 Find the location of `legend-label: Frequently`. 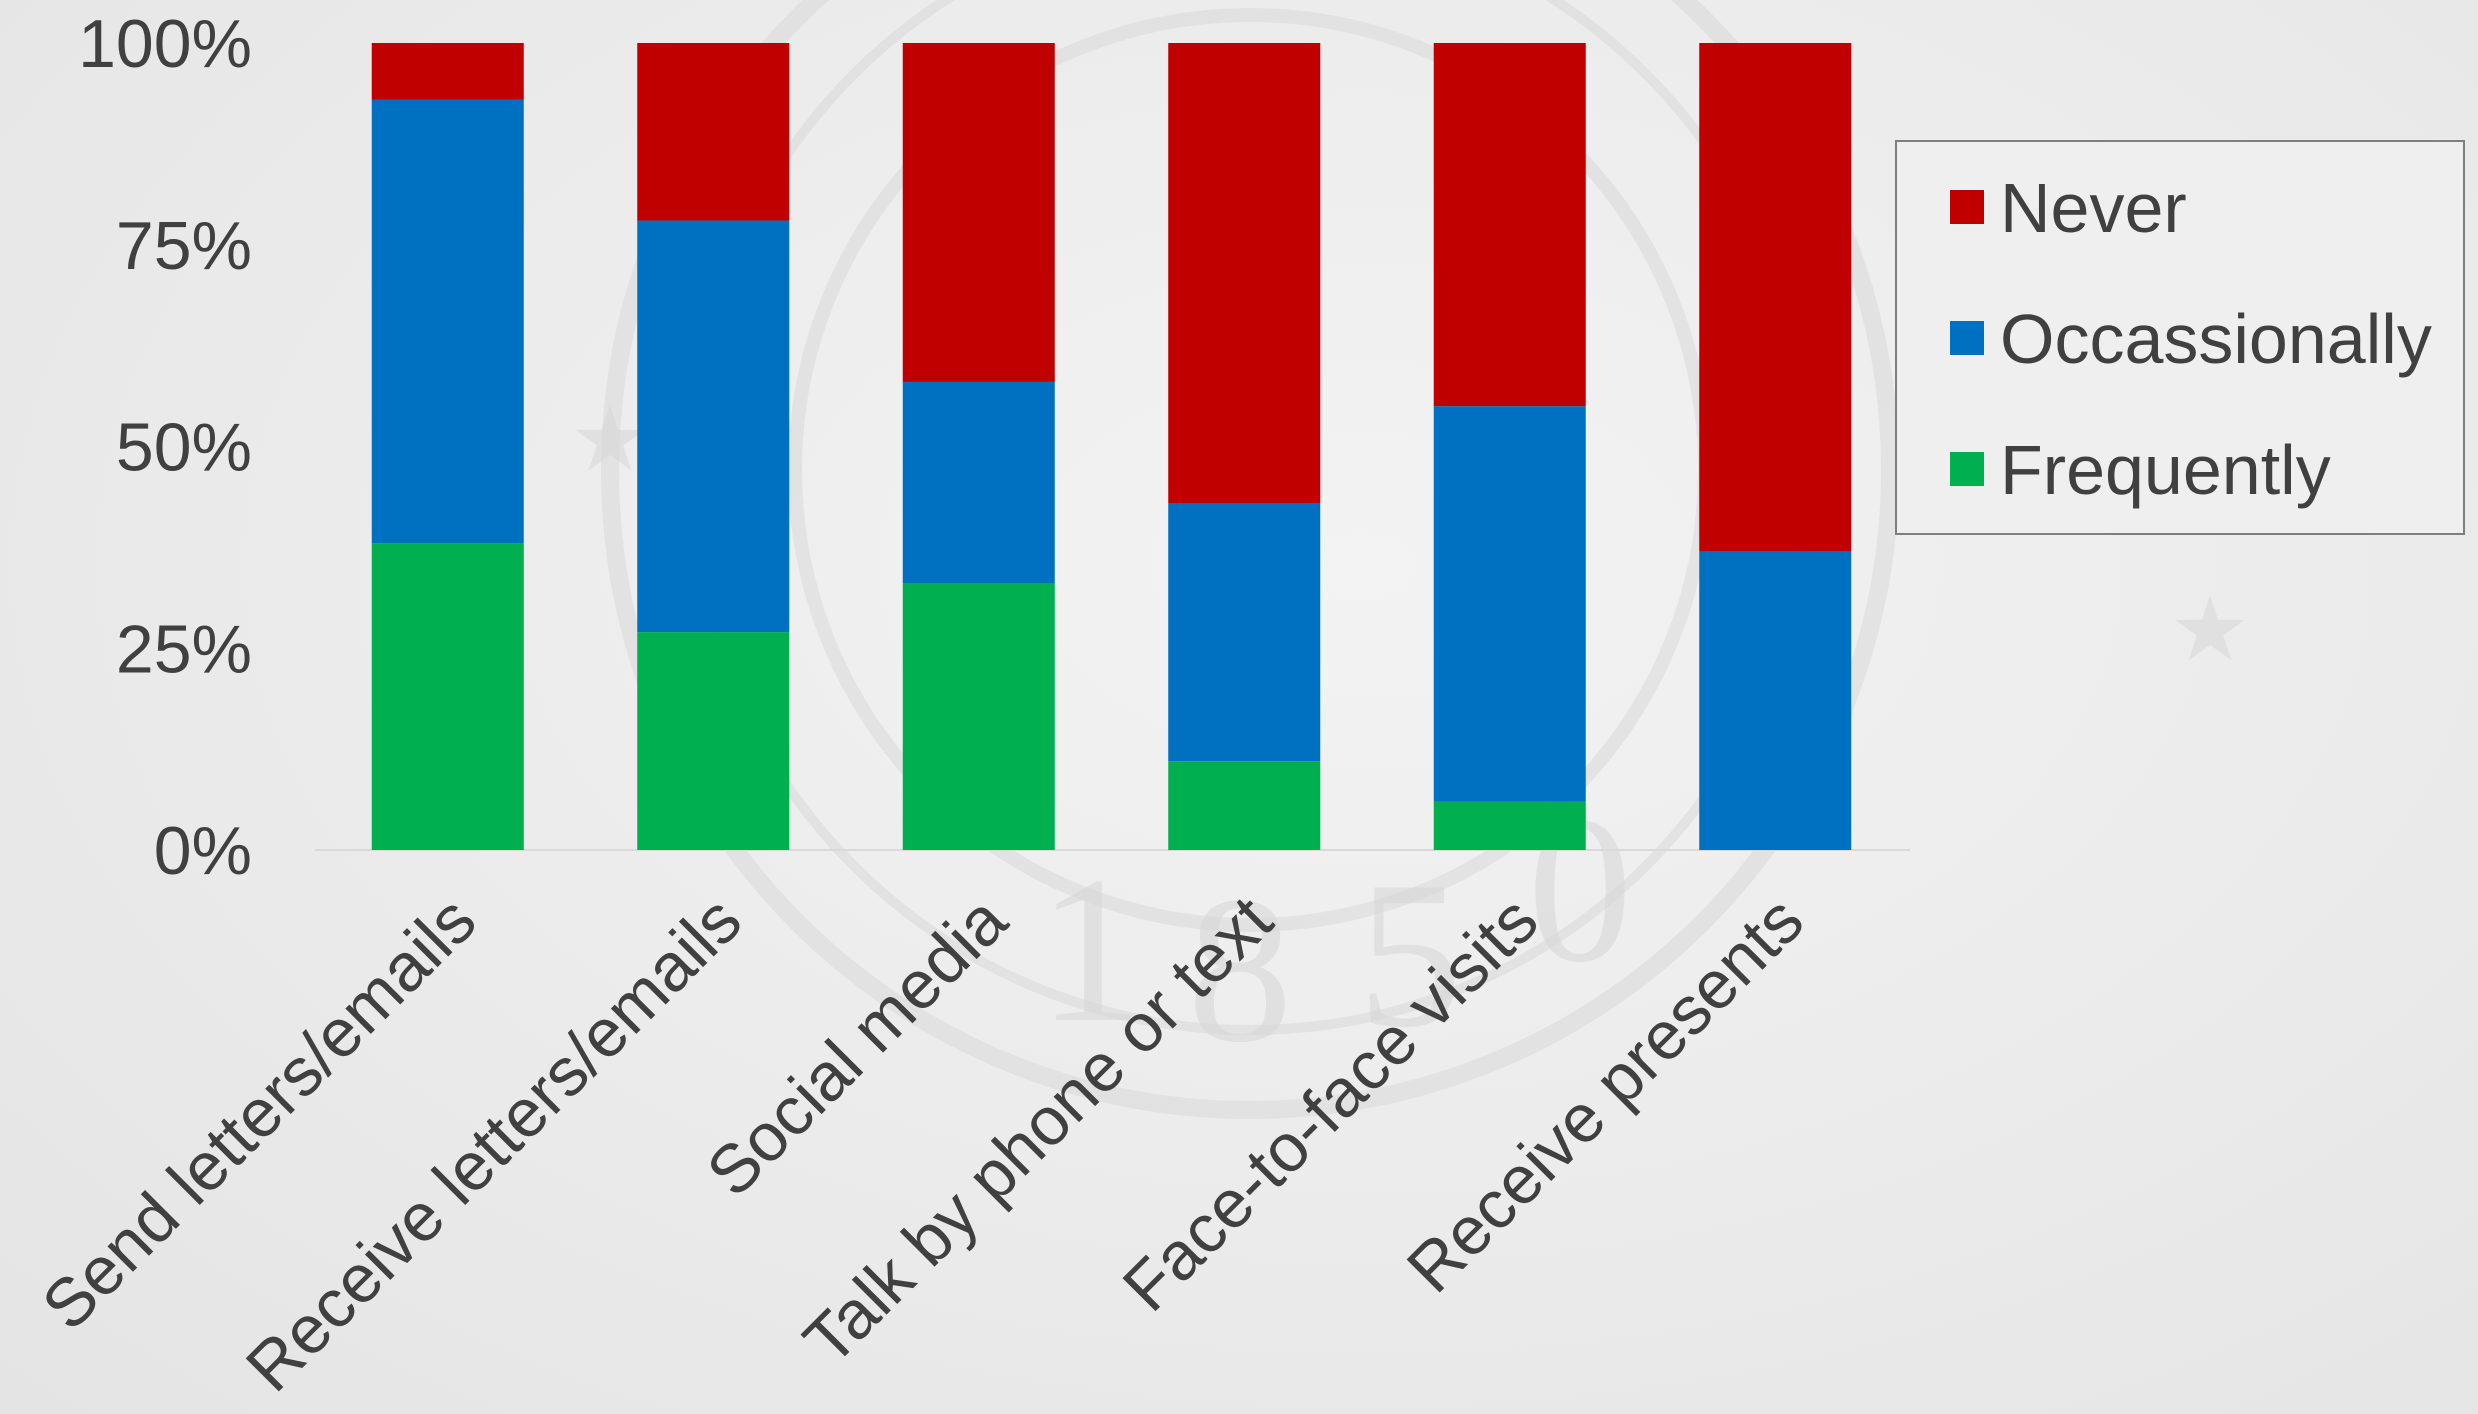

legend-label: Frequently is located at coordinates (2165, 470).